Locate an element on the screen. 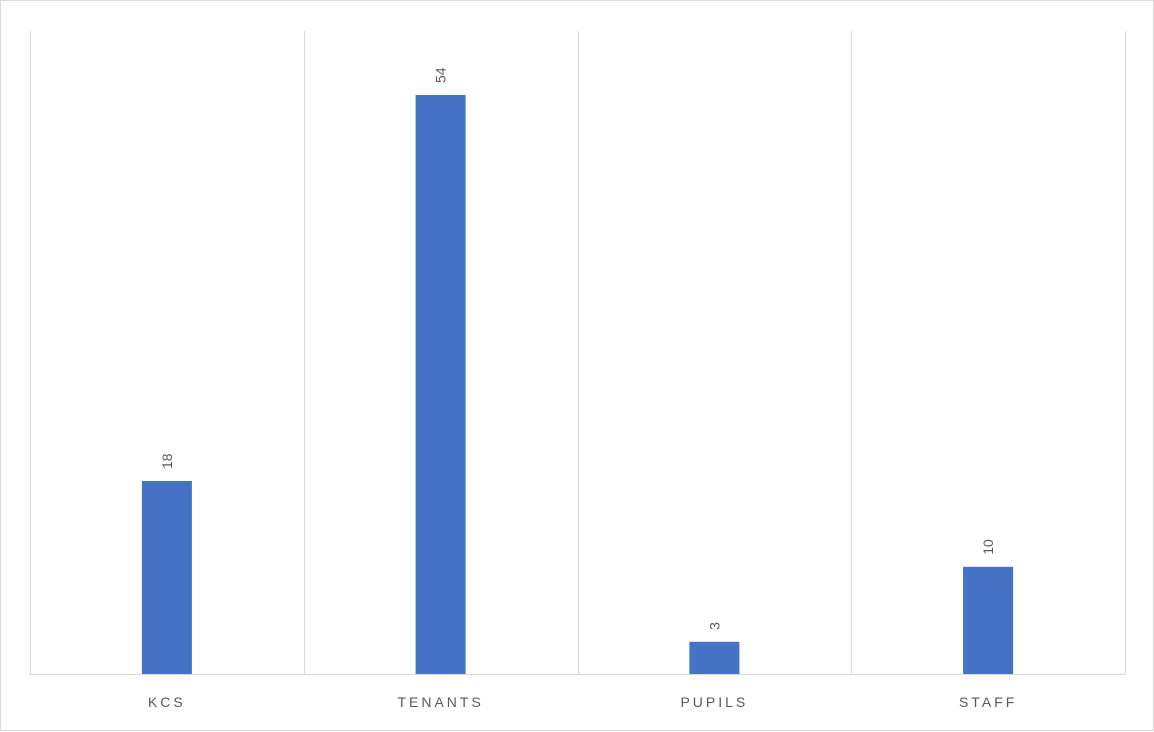 The image size is (1154, 732). bar-tenants is located at coordinates (440, 384).